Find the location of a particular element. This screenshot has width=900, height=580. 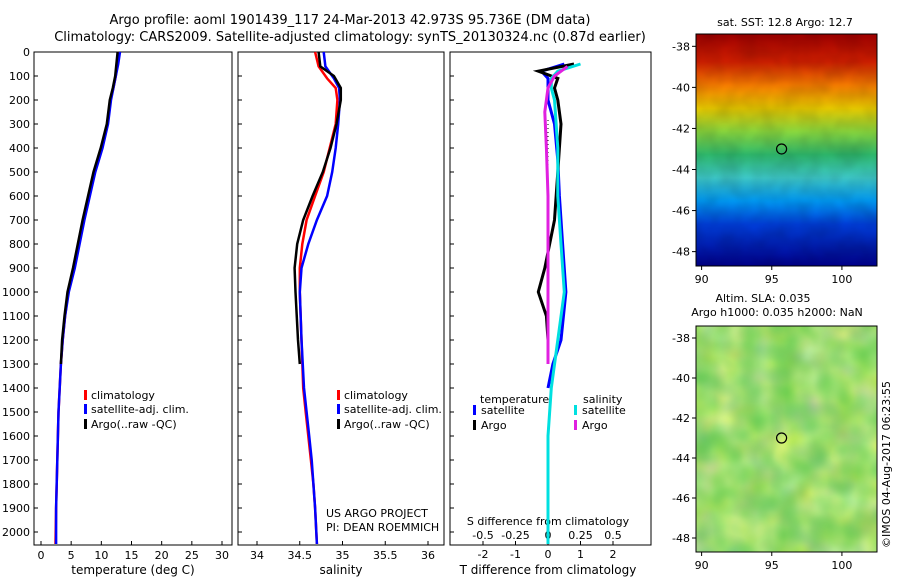

x-tick-label: 1 is located at coordinates (580, 554).